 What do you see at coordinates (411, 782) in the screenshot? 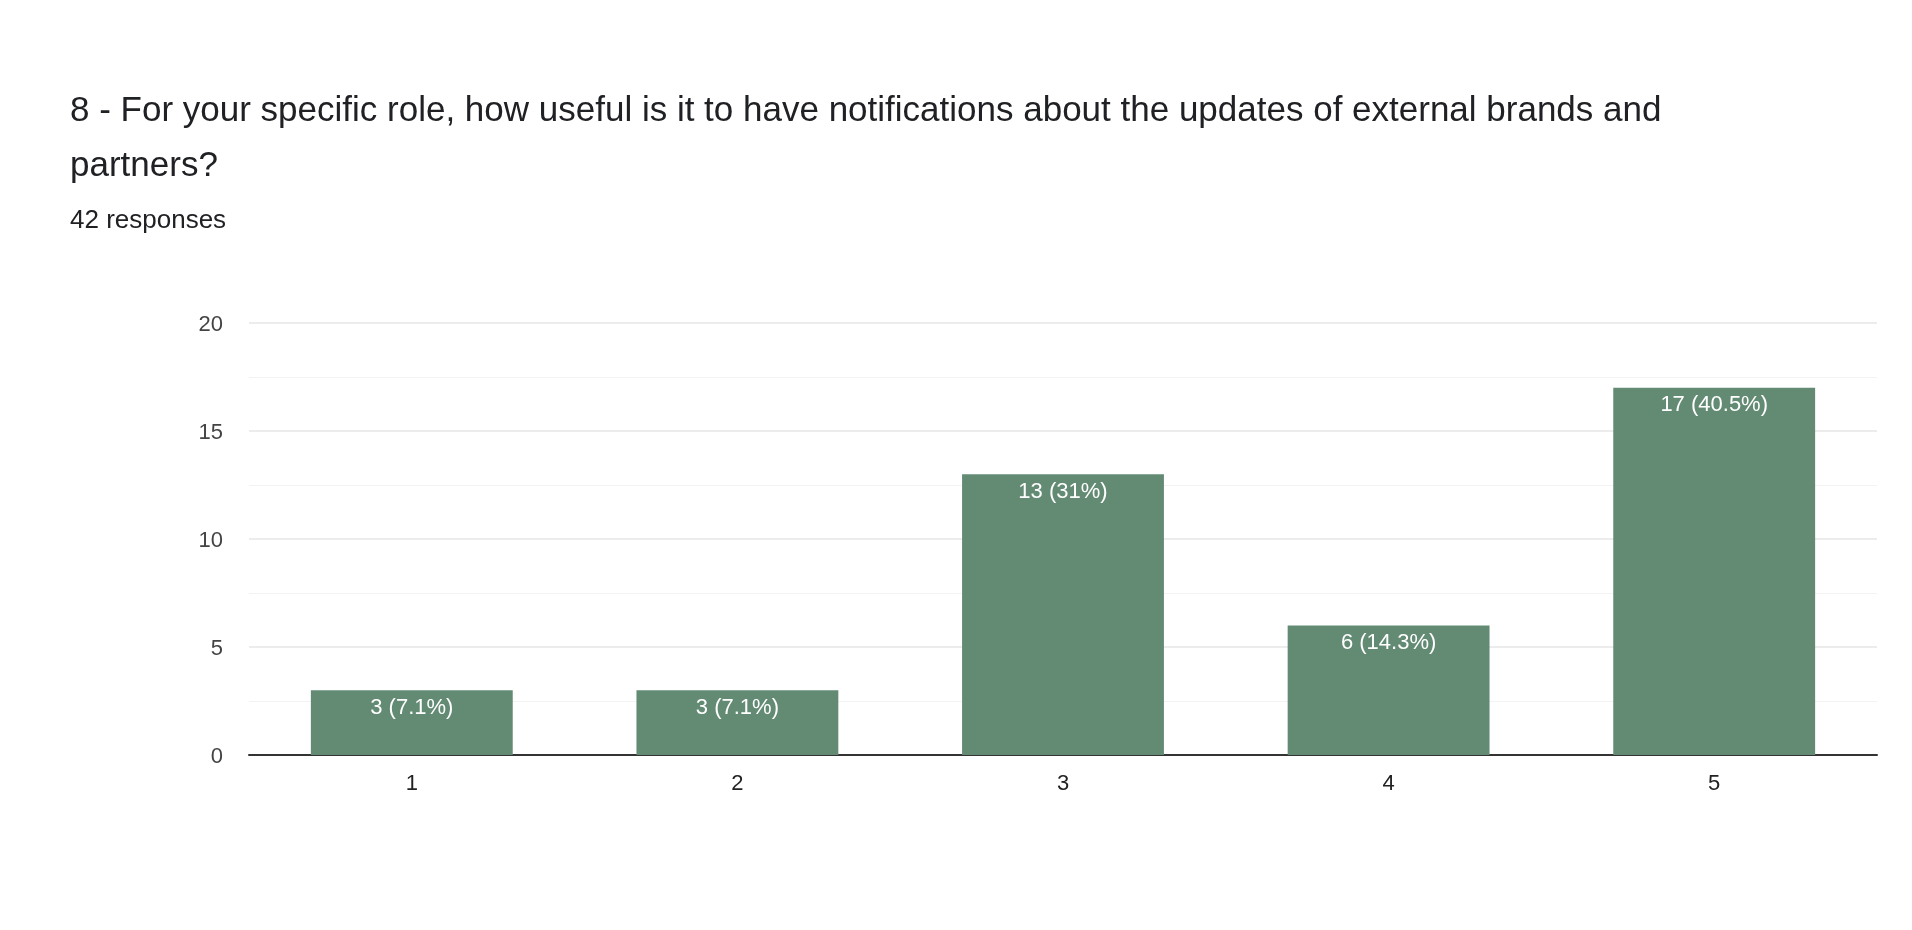
I see `x-tick-label: 1` at bounding box center [411, 782].